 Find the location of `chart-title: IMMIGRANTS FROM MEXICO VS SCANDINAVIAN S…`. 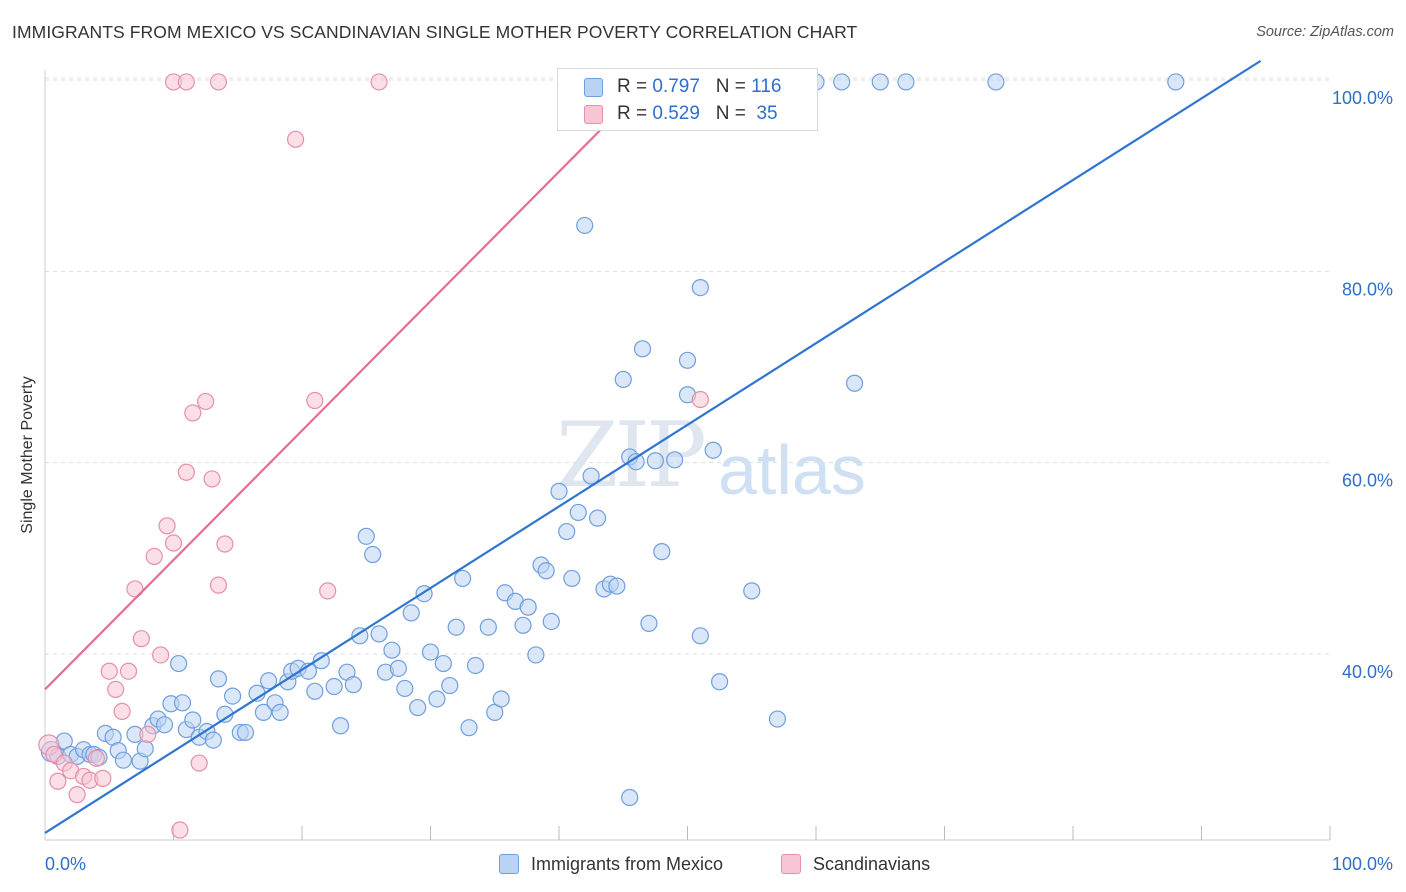

chart-title: IMMIGRANTS FROM MEXICO VS SCANDINAVIAN S… is located at coordinates (435, 32).